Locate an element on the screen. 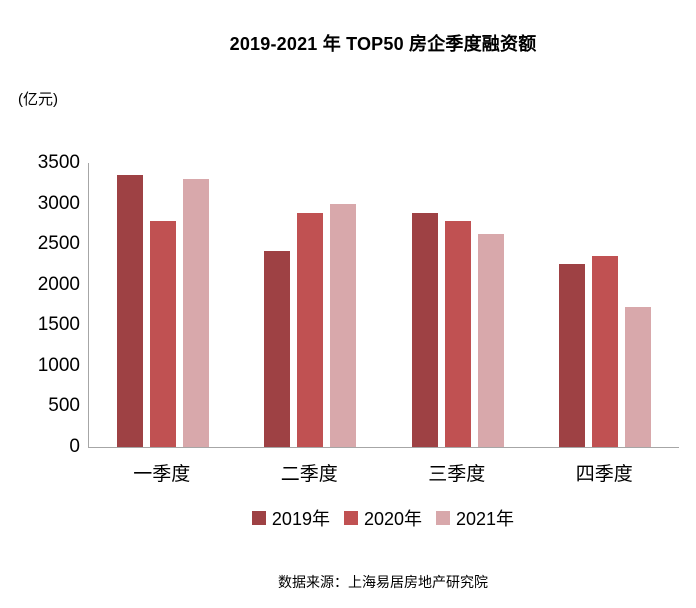  y-tick-label: 2000 is located at coordinates (58, 284).